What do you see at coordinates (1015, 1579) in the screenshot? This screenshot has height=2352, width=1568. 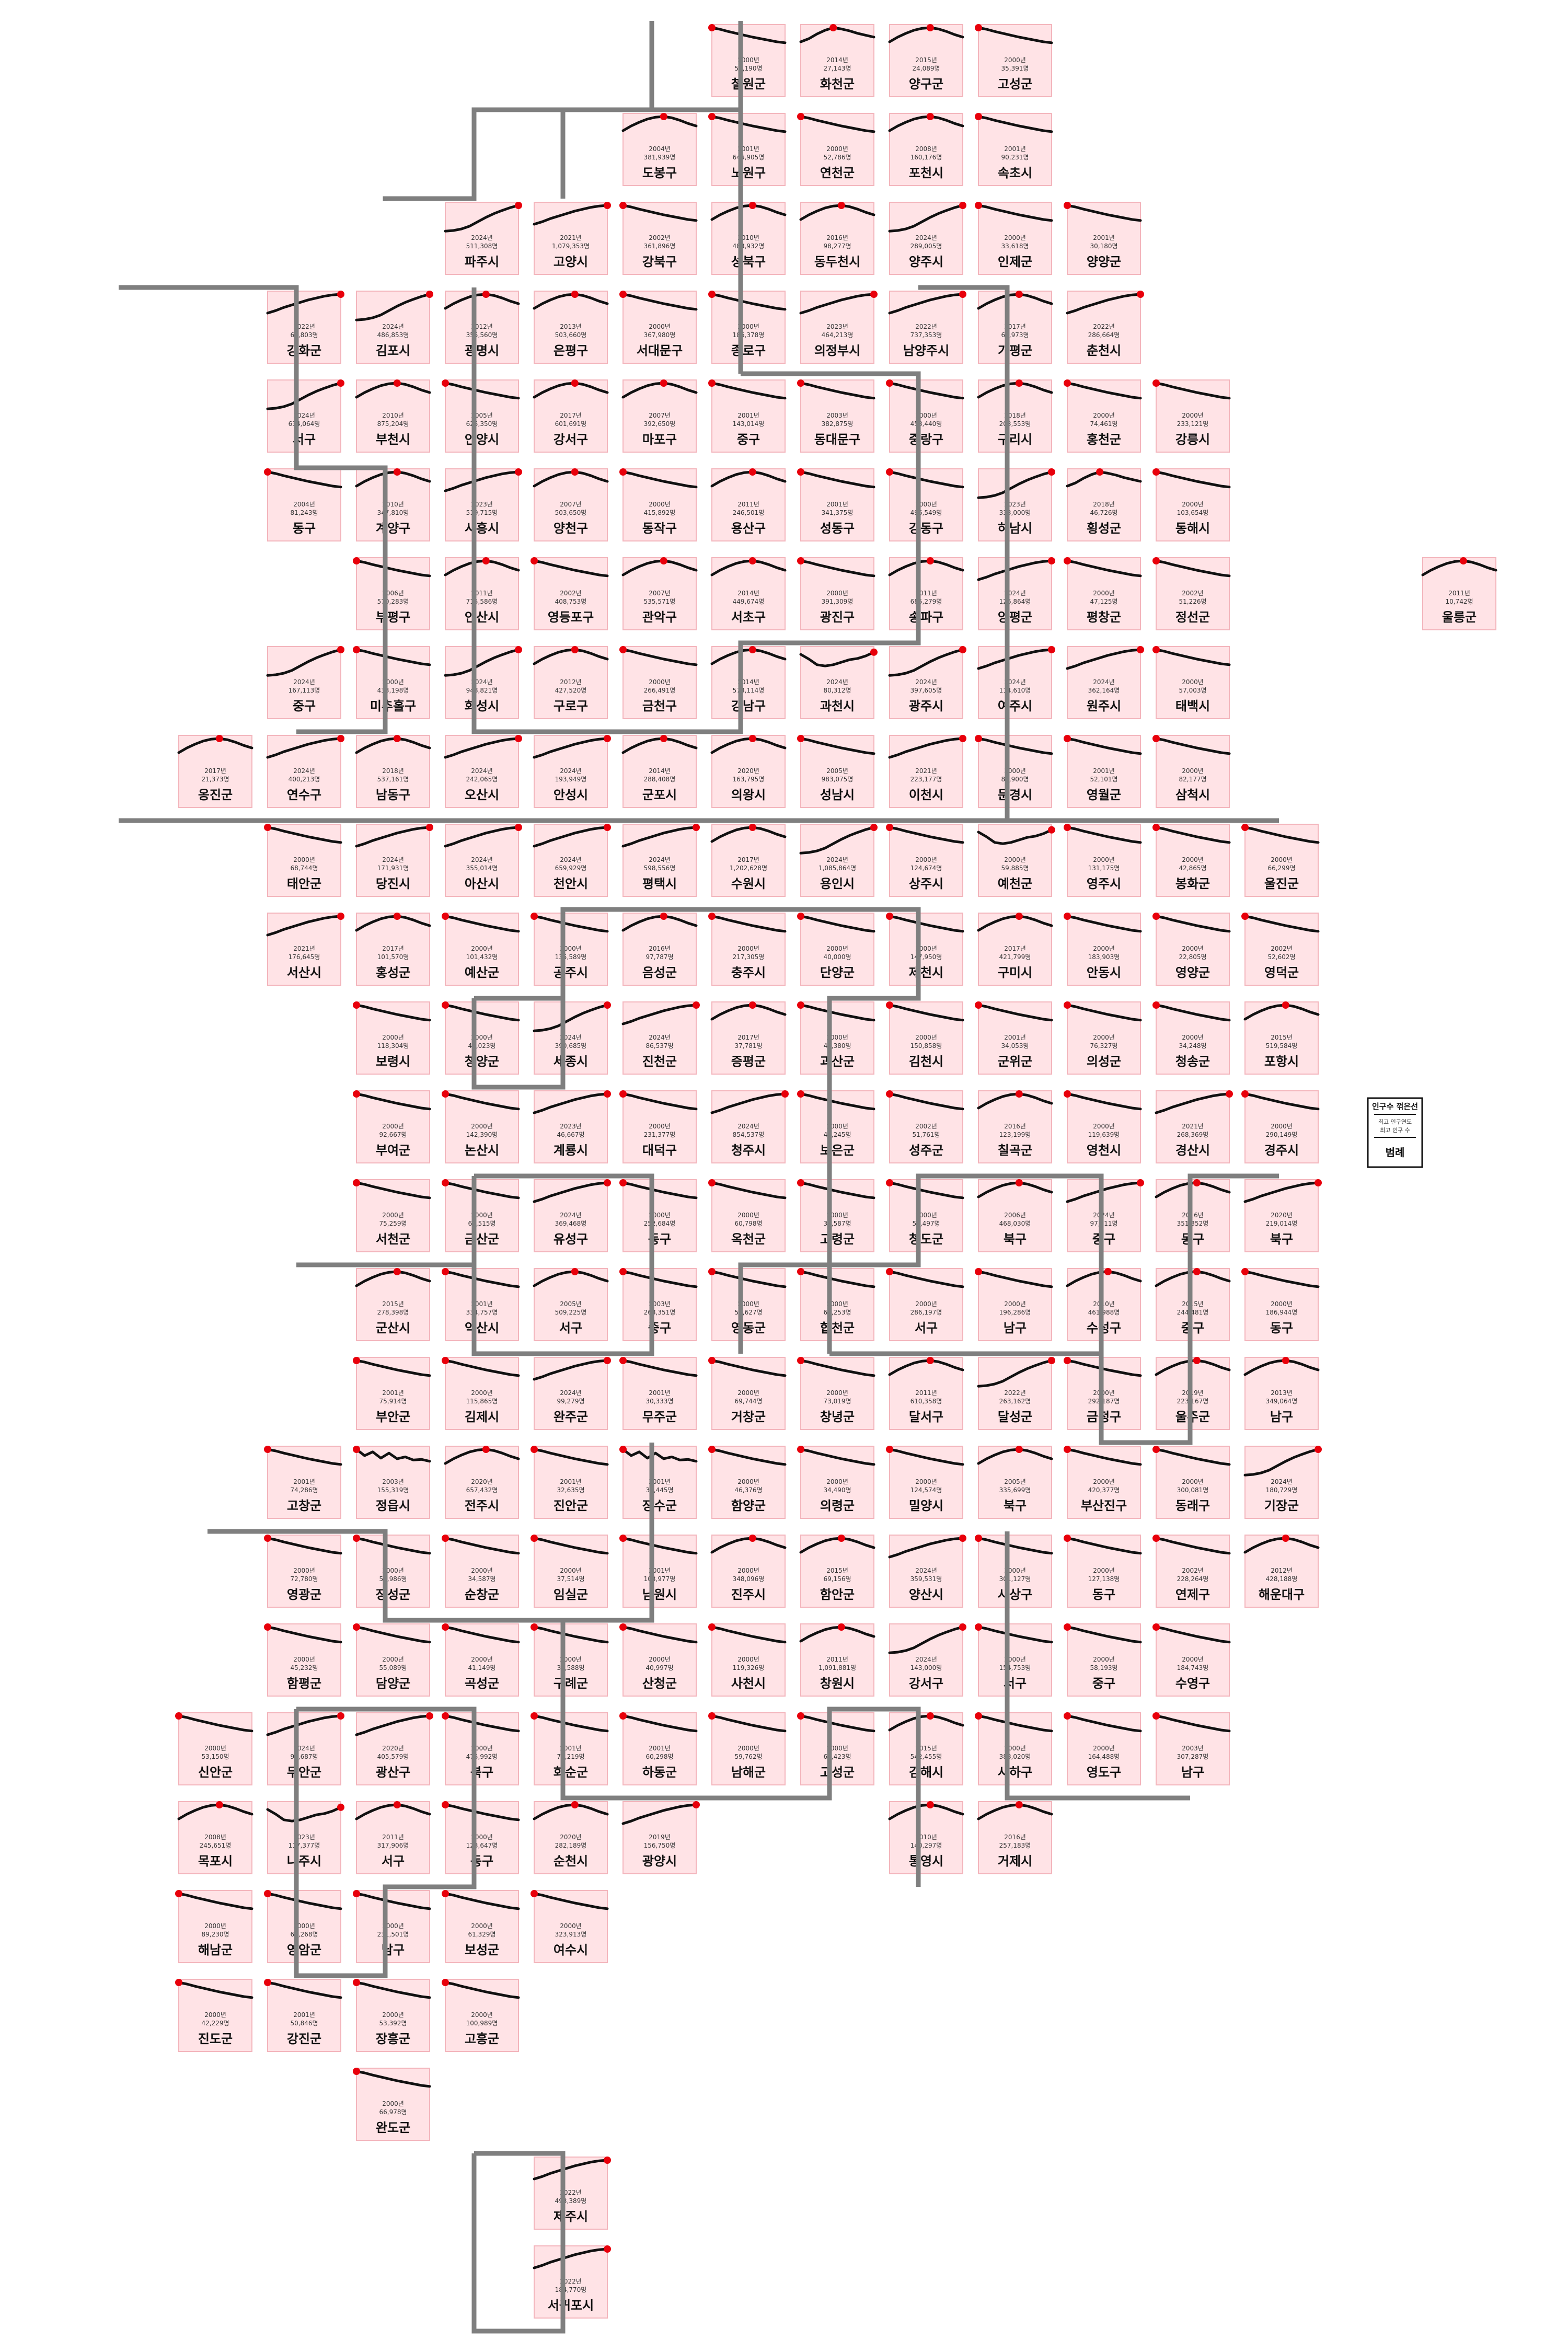 I see `peak-population: 301,127명` at bounding box center [1015, 1579].